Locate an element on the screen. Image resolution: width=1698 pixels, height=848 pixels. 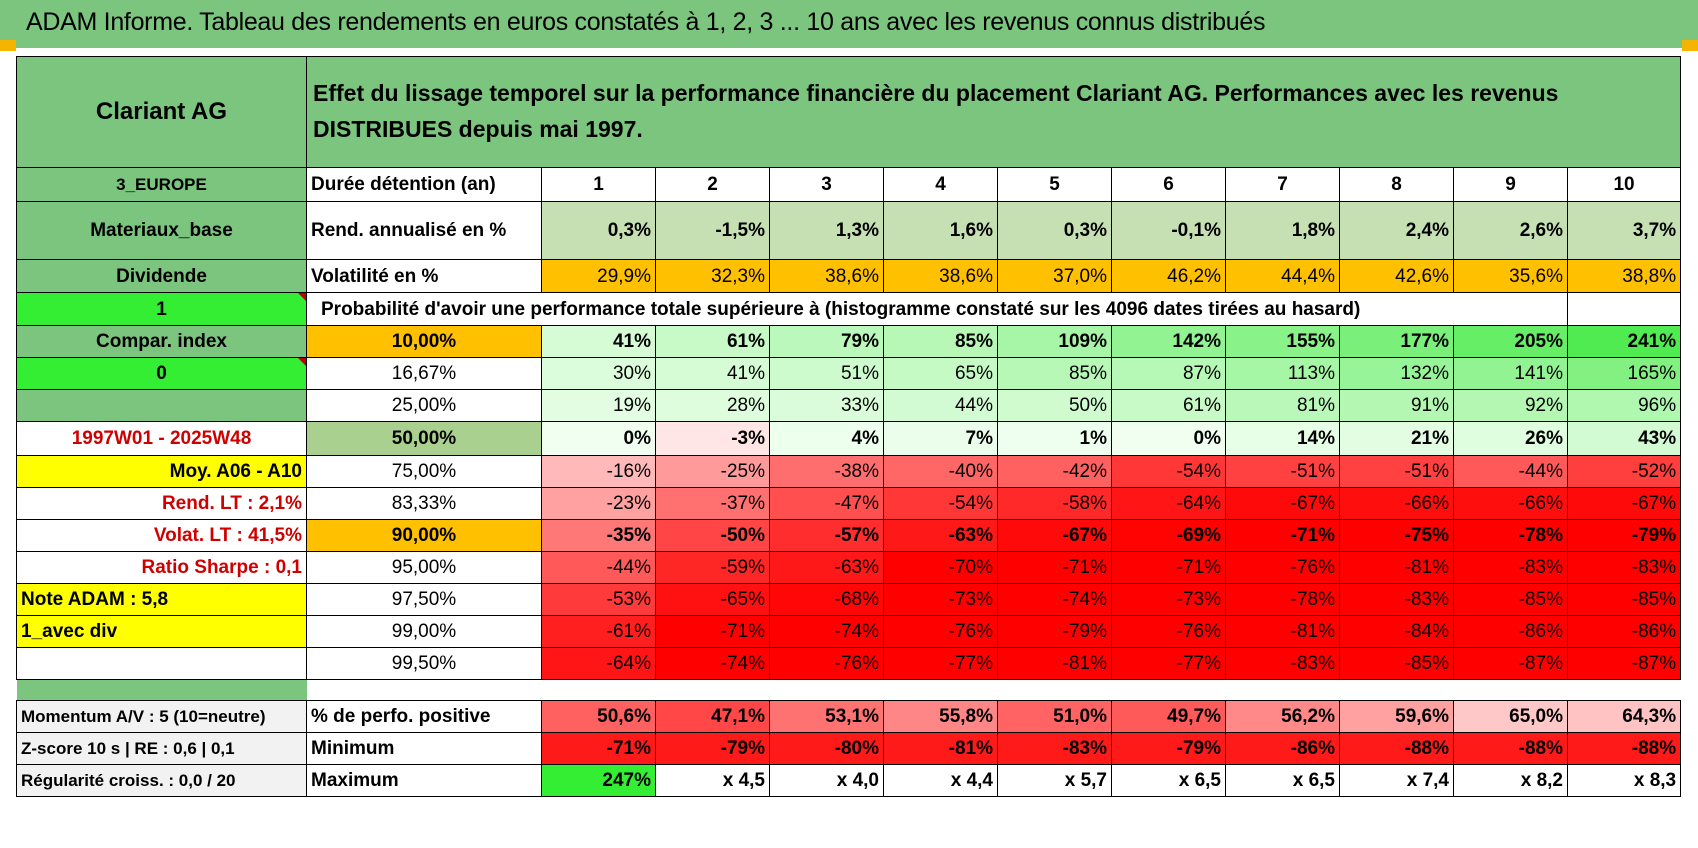
pct-pos-value: 56,2% is located at coordinates (1282, 716).